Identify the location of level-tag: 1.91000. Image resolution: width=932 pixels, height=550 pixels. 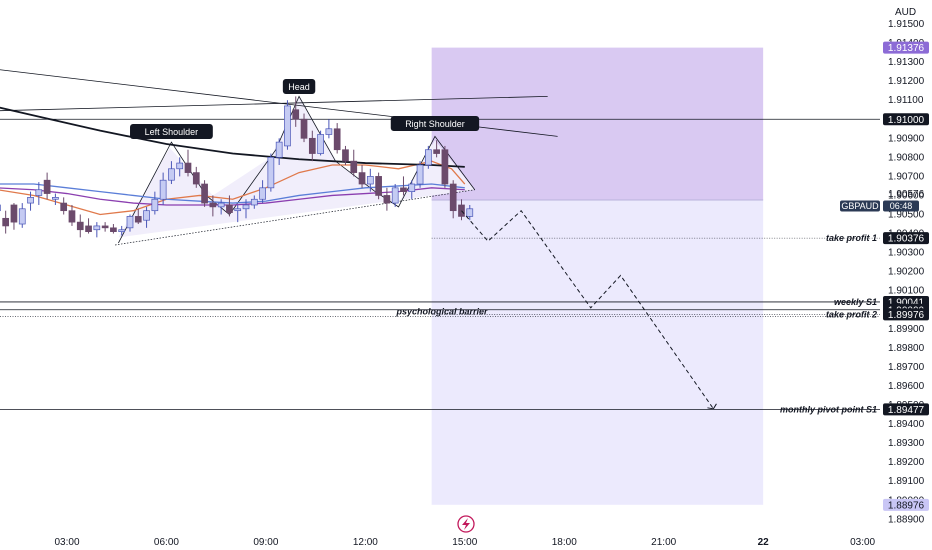
(906, 120).